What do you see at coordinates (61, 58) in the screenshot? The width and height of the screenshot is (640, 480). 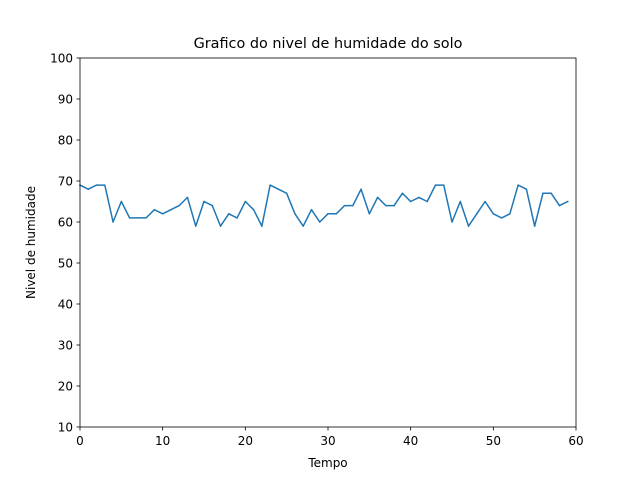 I see `y-tick-label: 100` at bounding box center [61, 58].